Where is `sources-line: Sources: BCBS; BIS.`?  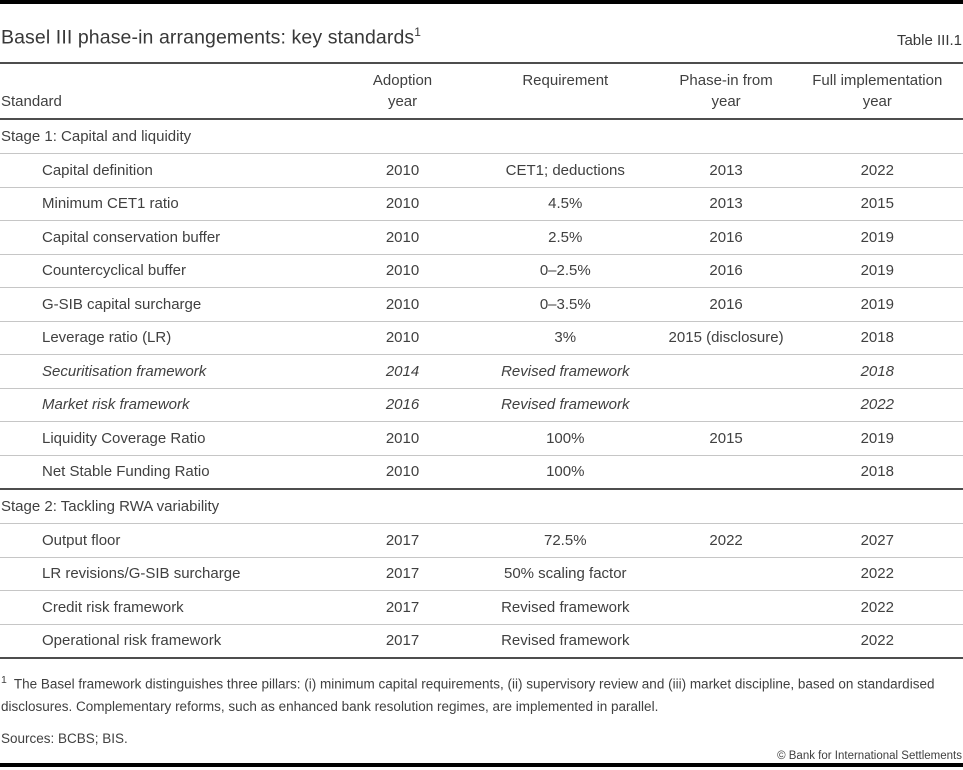 sources-line: Sources: BCBS; BIS. is located at coordinates (64, 738).